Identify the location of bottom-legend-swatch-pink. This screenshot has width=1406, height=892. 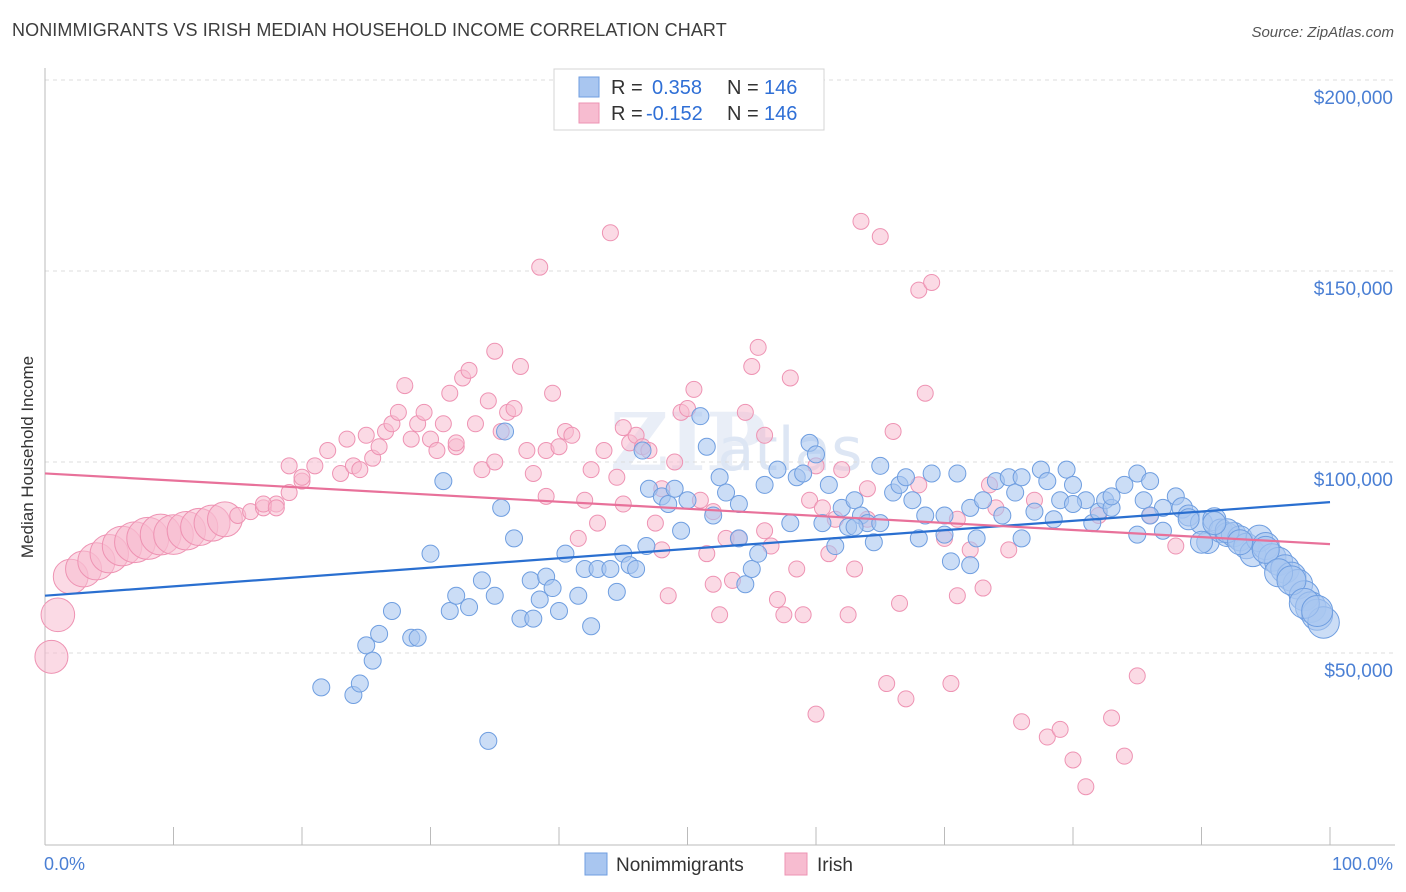
(796, 864).